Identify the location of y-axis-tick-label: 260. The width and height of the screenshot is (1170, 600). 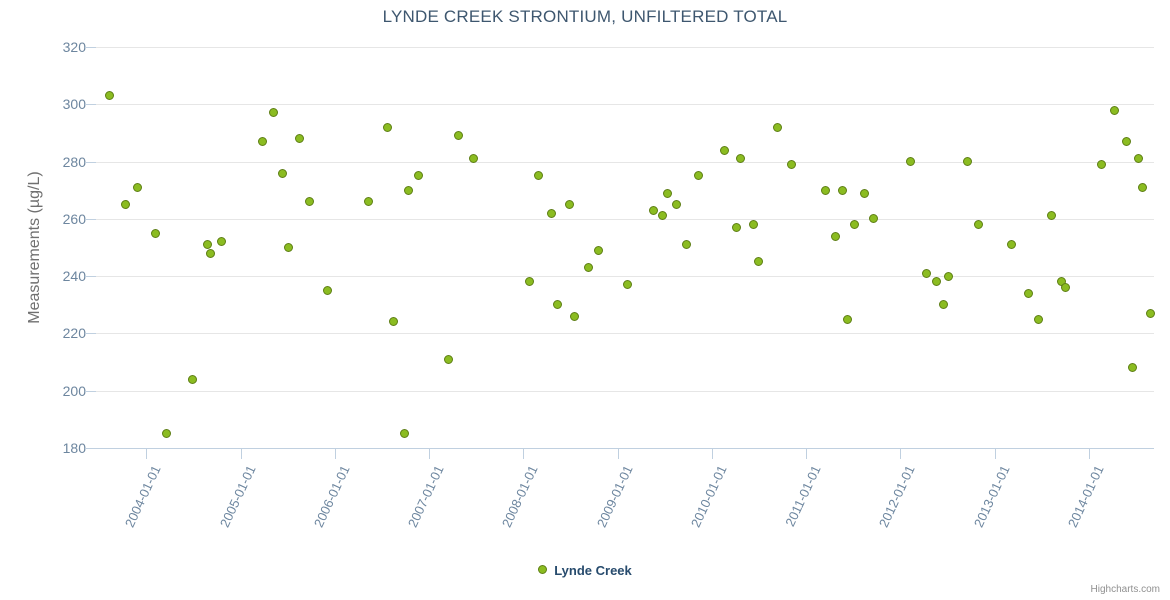
(74, 218).